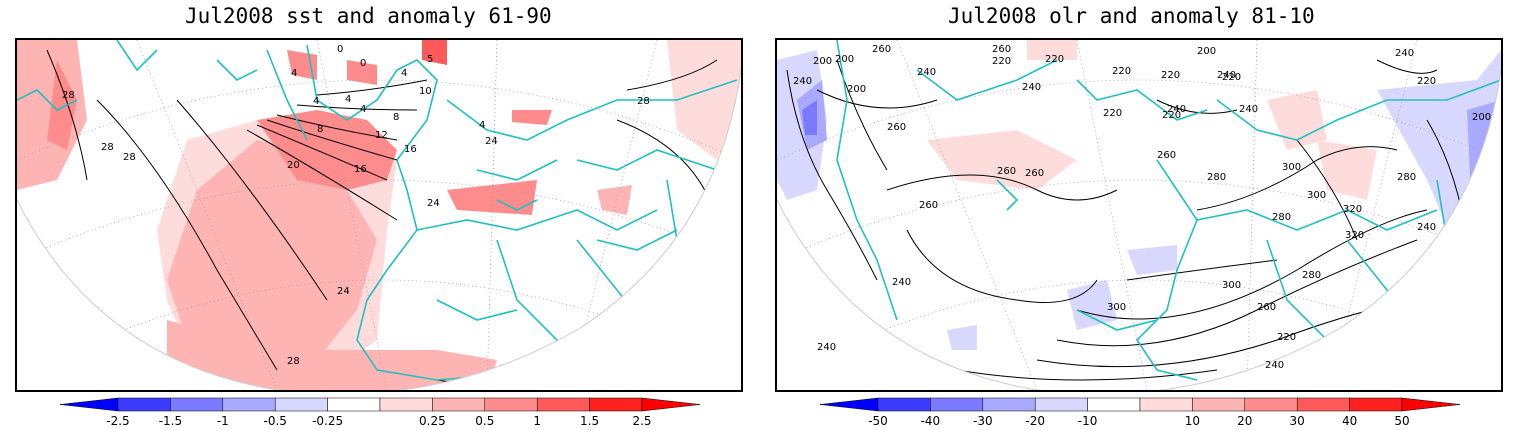  What do you see at coordinates (274, 421) in the screenshot?
I see `left-colorbar-tick-label: -0.5` at bounding box center [274, 421].